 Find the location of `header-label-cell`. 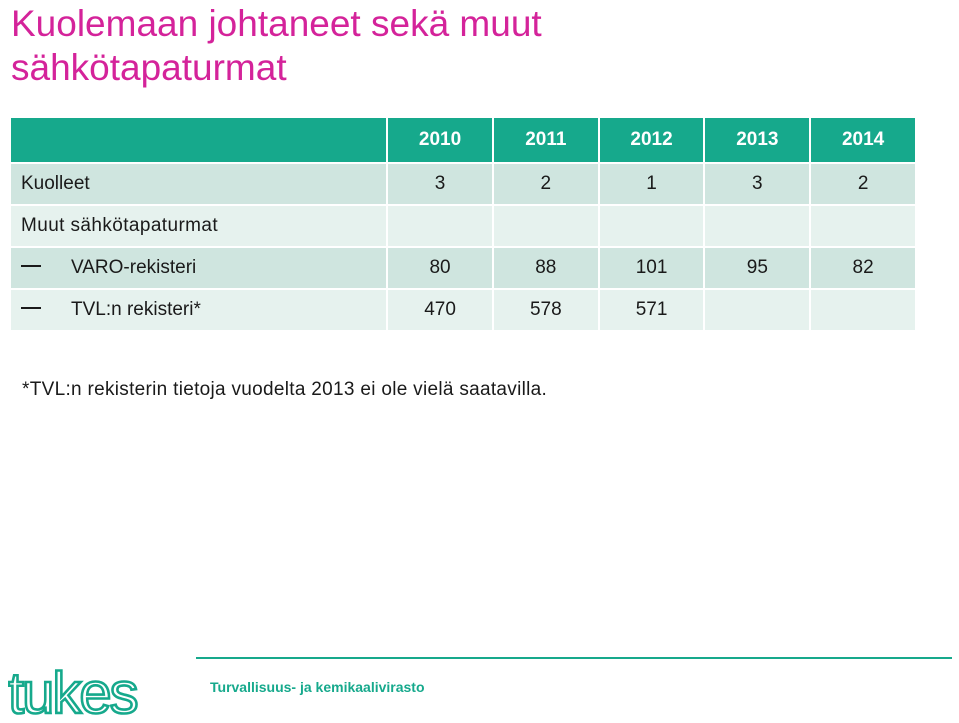

header-label-cell is located at coordinates (199, 141).